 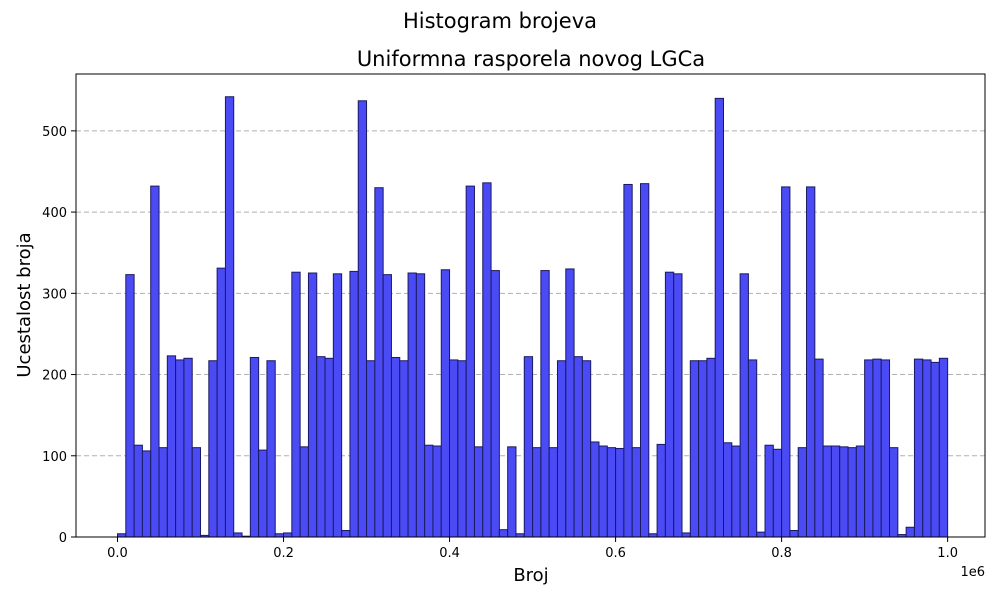 I want to click on y-axis-ticks: 0 100 200 300 400 500, so click(x=59, y=335).